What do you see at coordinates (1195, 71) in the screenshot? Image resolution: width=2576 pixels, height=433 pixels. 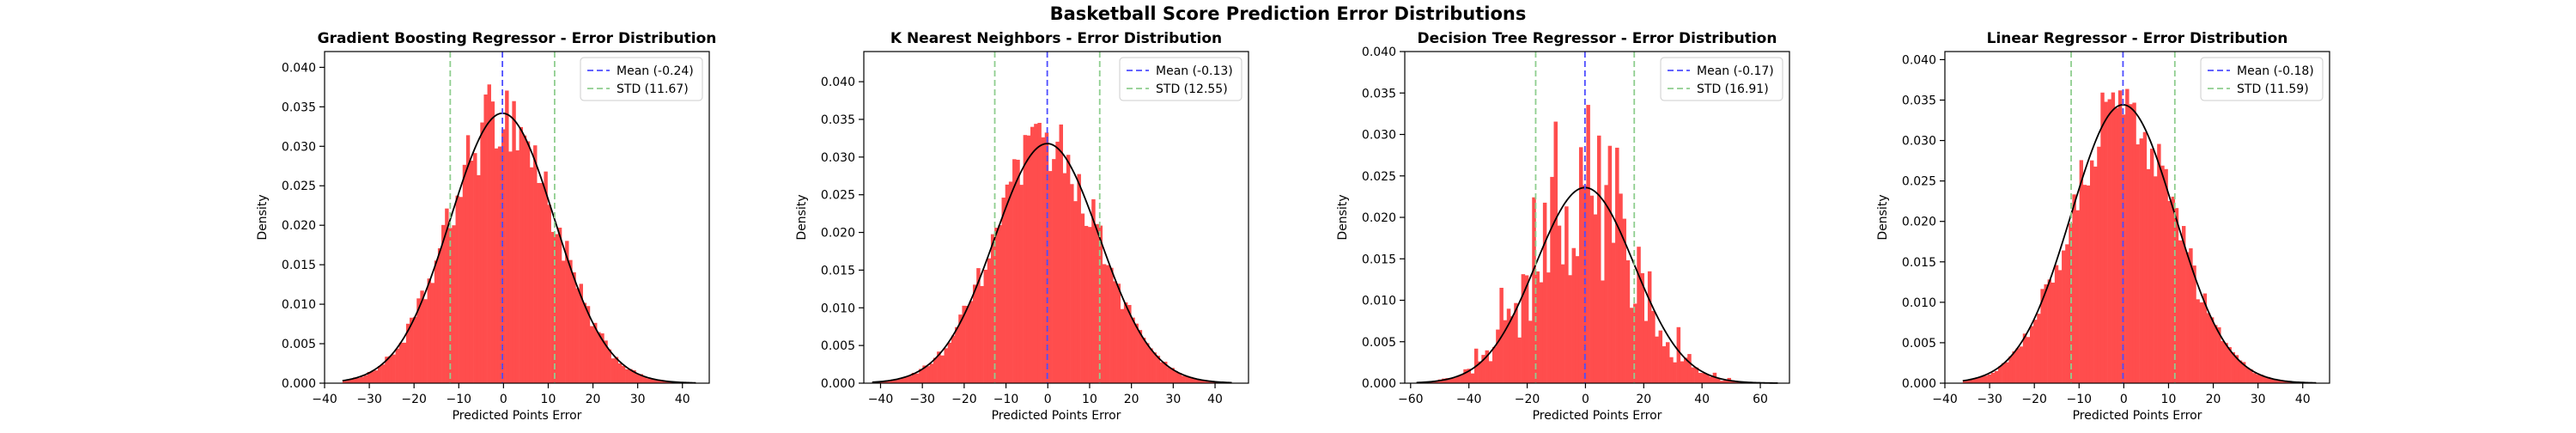 I see `legend-label: Mean (-0.13)` at bounding box center [1195, 71].